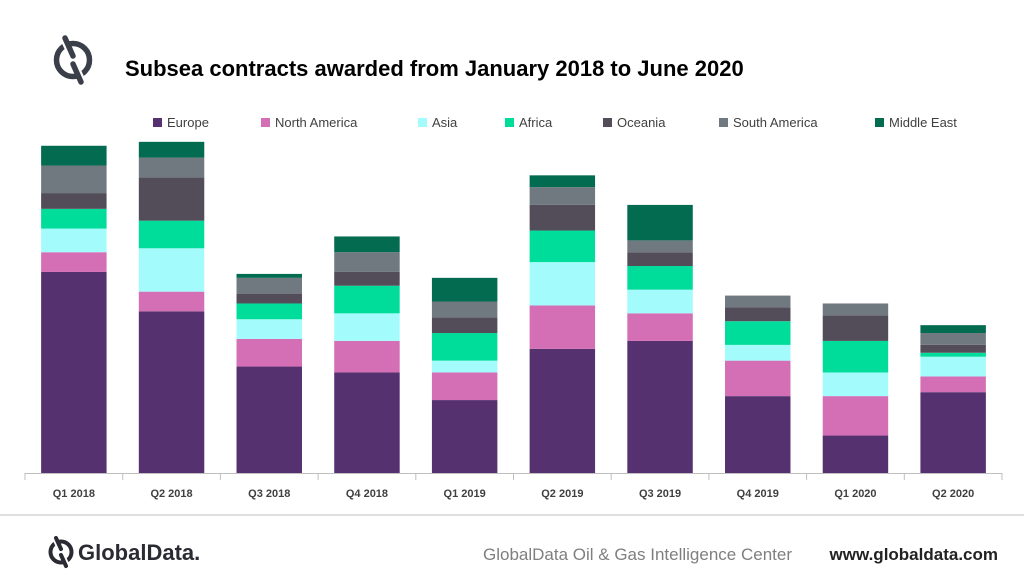  I want to click on bar-q1-2018-middle-east, so click(74, 155).